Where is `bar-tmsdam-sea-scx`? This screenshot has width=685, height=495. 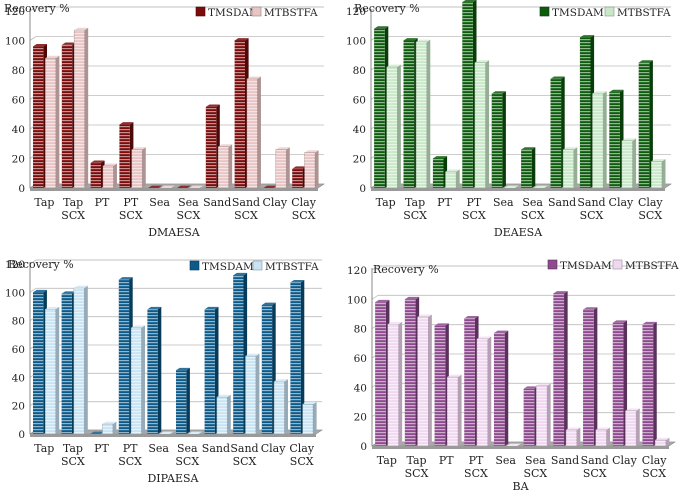
bar-tmsdam-sea-scx is located at coordinates (528, 167).